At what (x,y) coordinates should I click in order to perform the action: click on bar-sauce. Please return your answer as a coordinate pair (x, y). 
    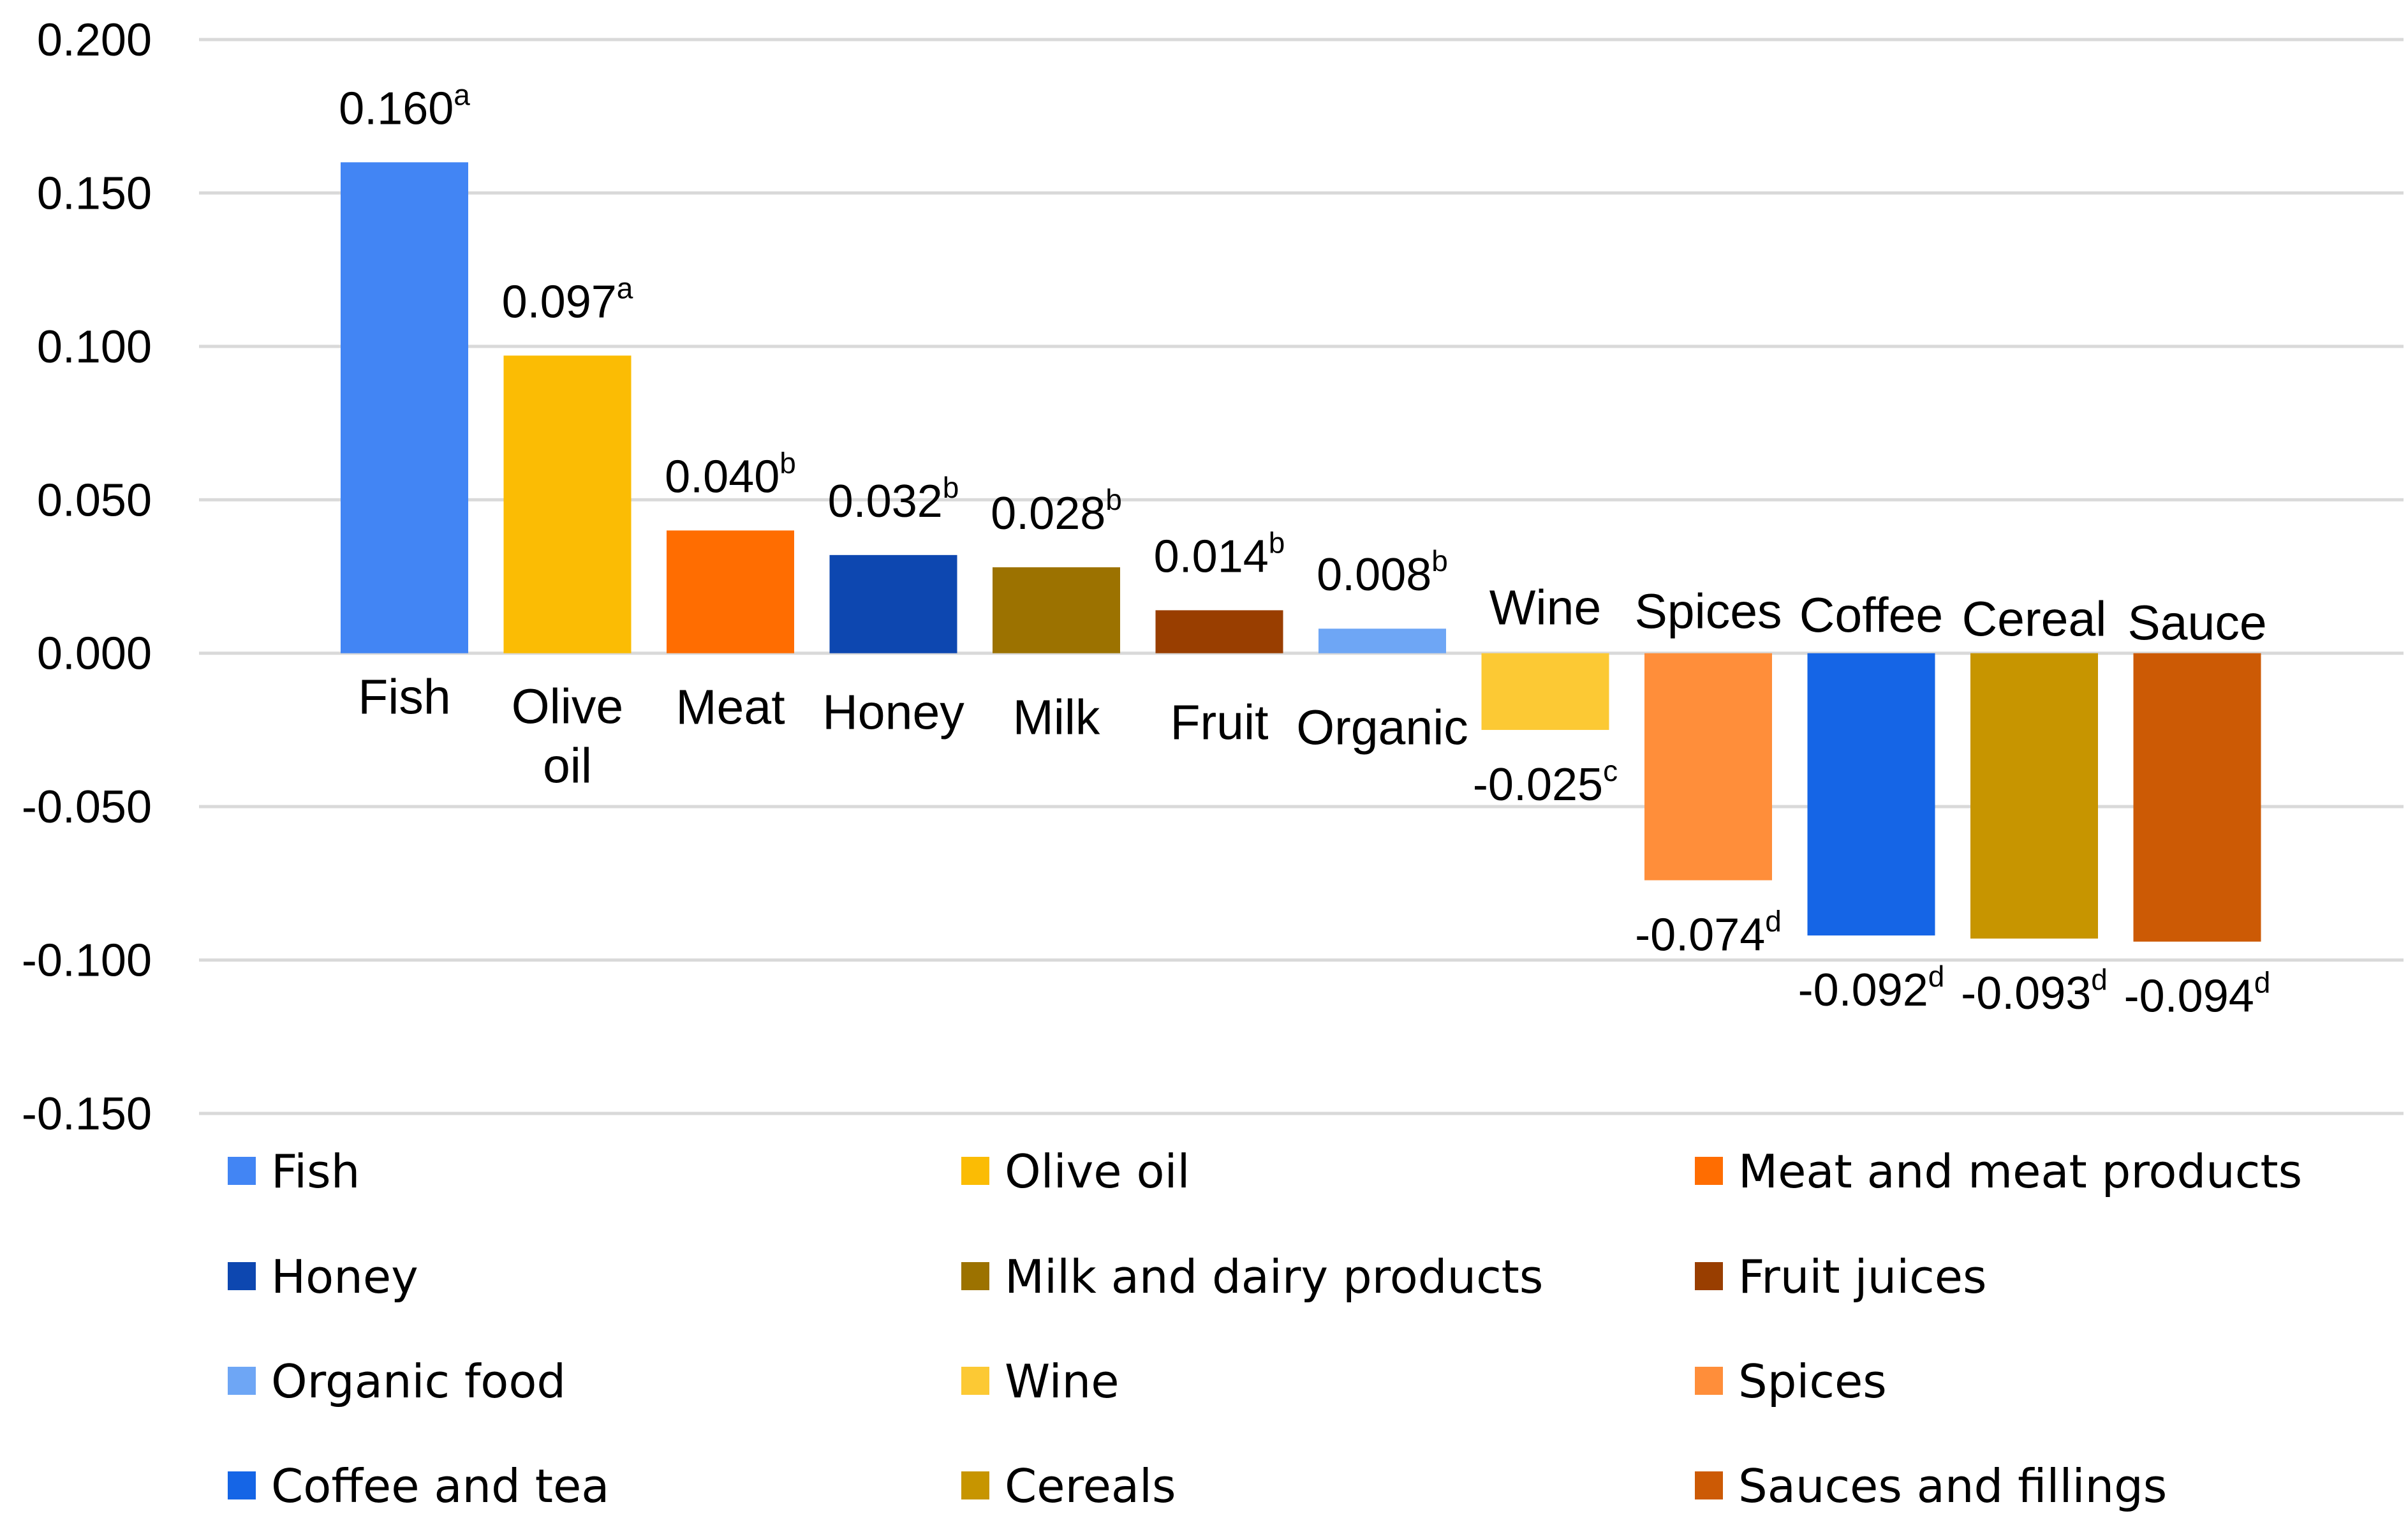
    Looking at the image, I should click on (2197, 798).